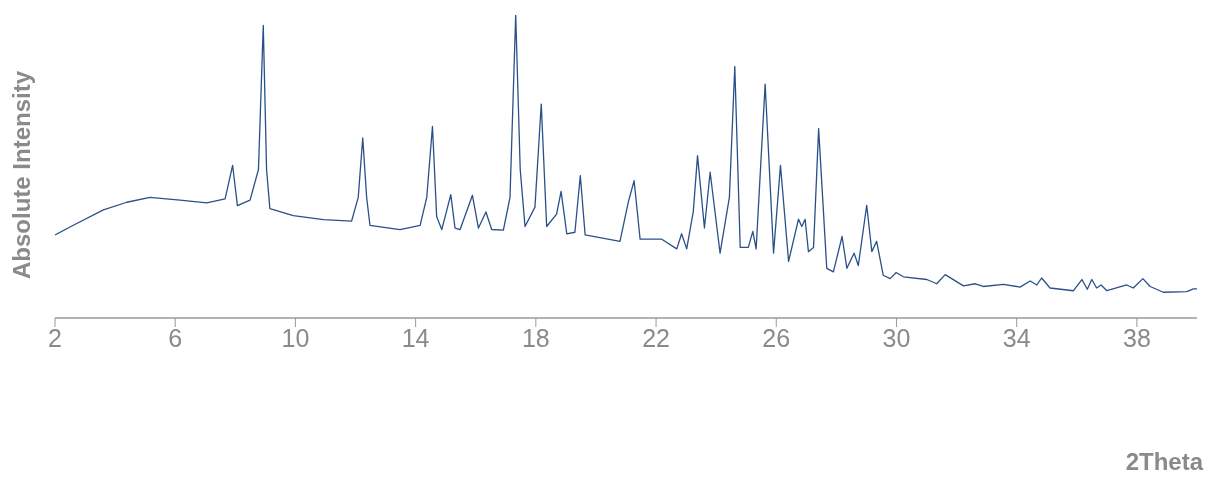  I want to click on x-tick-label: 6, so click(175, 337).